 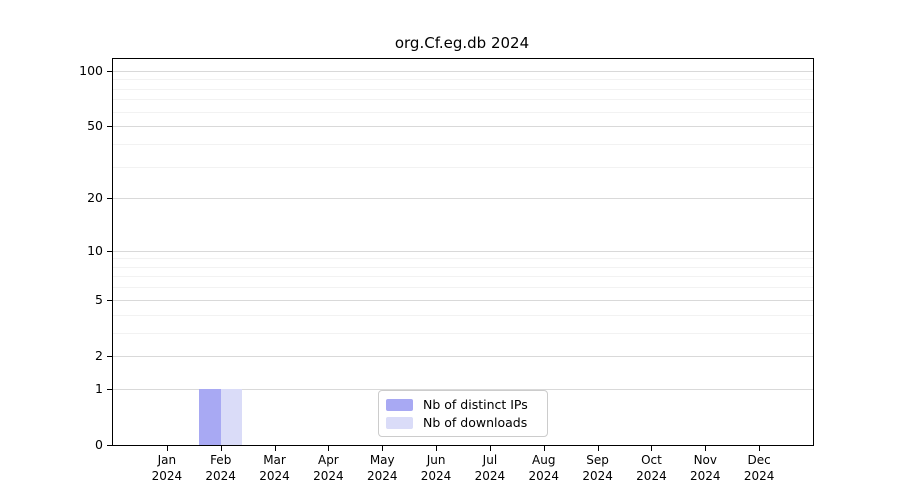 What do you see at coordinates (651, 468) in the screenshot?
I see `x-tick-label-oct: Oct 2024` at bounding box center [651, 468].